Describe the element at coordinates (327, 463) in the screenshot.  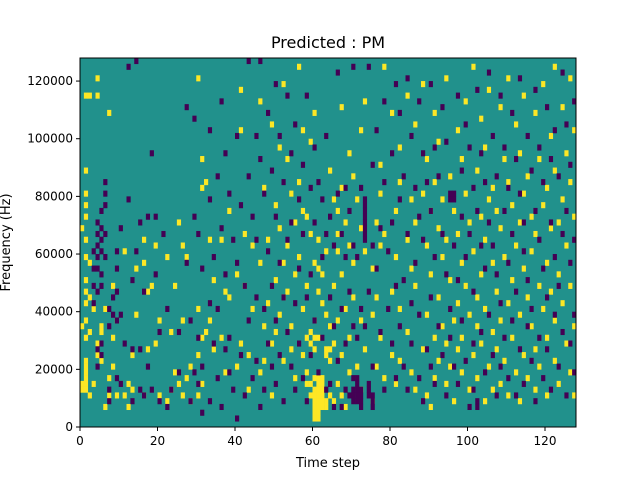
I see `x-axis-label: Time step` at that location.